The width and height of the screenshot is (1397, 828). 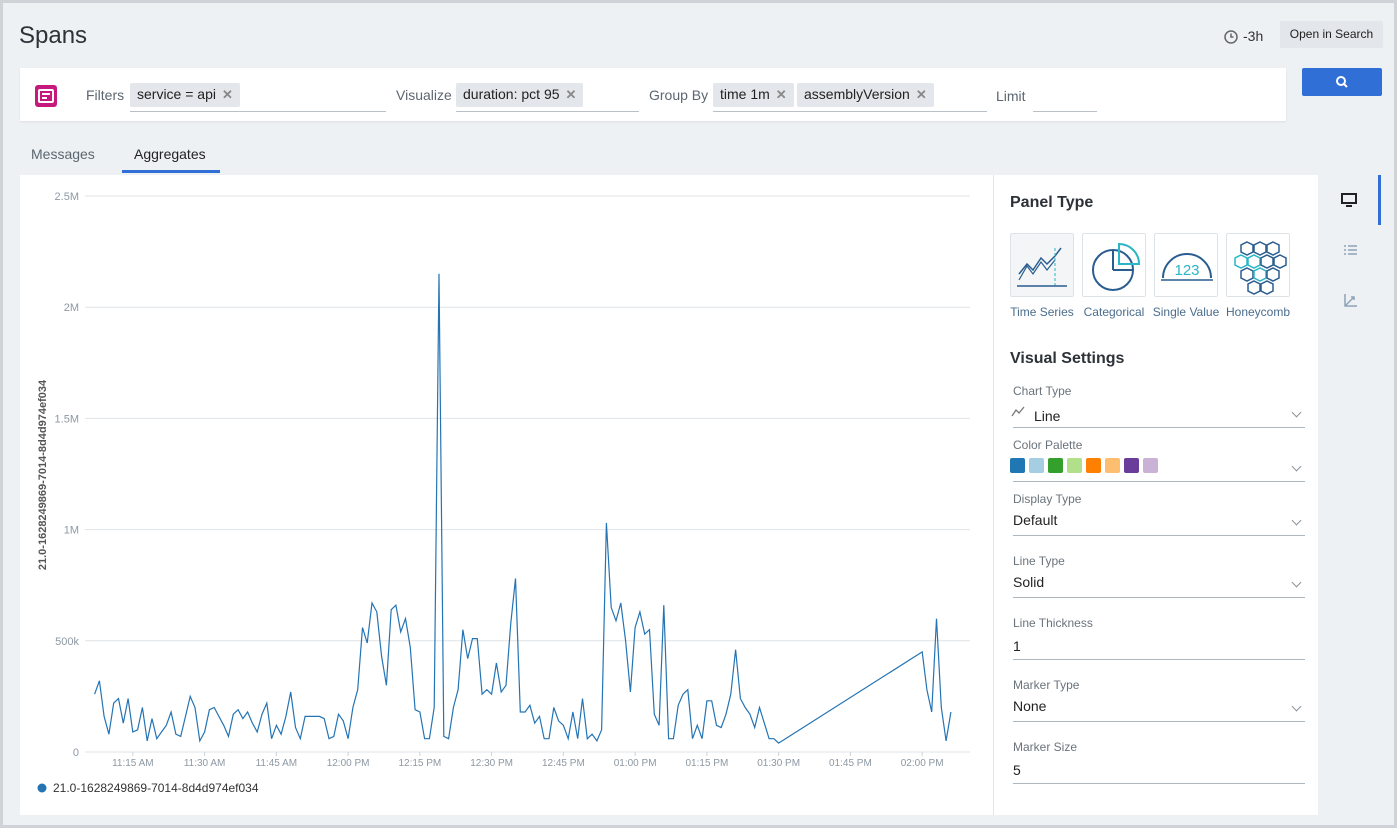 I want to click on tab-active: Aggregates, so click(x=170, y=154).